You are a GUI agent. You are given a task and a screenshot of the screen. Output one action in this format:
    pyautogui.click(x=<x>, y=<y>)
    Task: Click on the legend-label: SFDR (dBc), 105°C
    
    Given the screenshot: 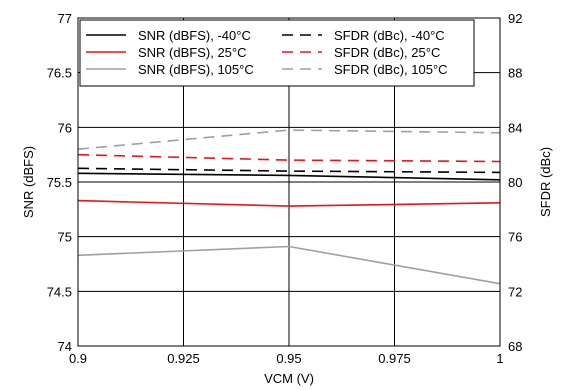 What is the action you would take?
    pyautogui.click(x=391, y=69)
    